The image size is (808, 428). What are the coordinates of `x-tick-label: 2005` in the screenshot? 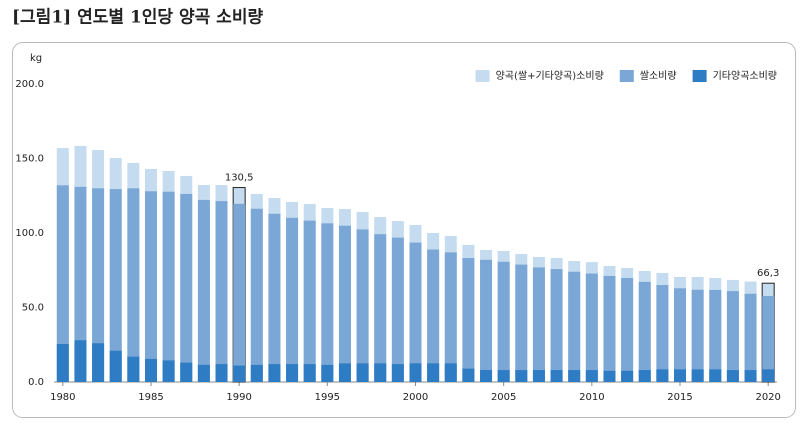 It's located at (503, 397).